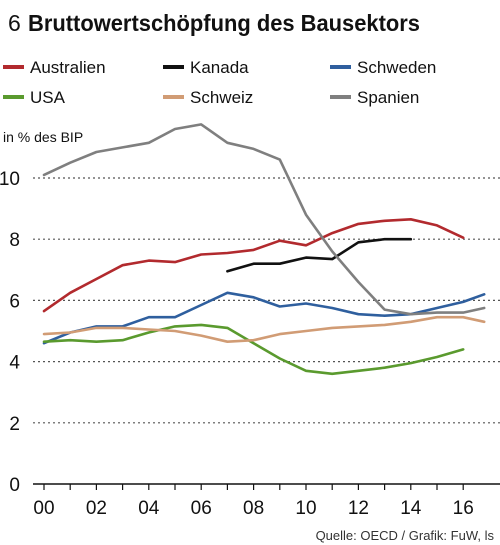 Image resolution: width=500 pixels, height=545 pixels. I want to click on x-tick-label: 10, so click(305, 508).